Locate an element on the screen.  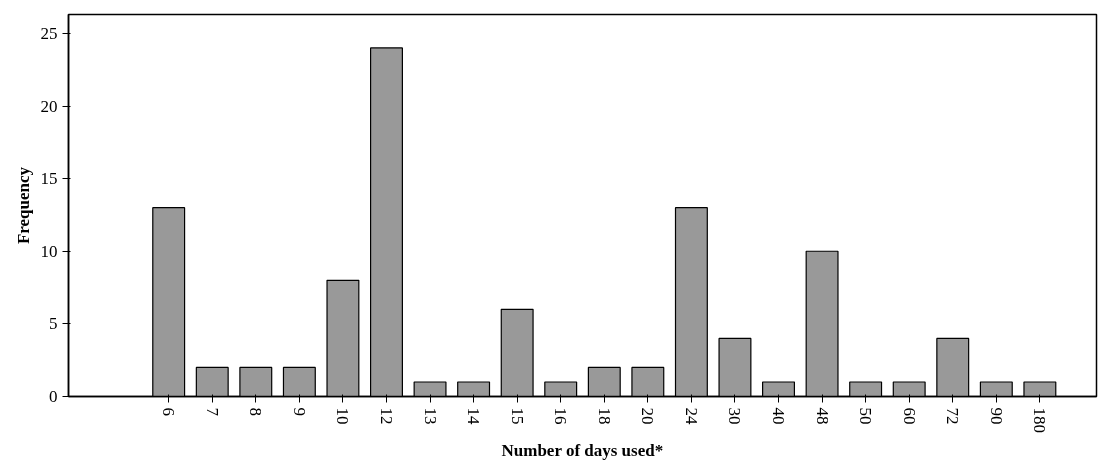
y-tick-label: 5 is located at coordinates (53, 324).